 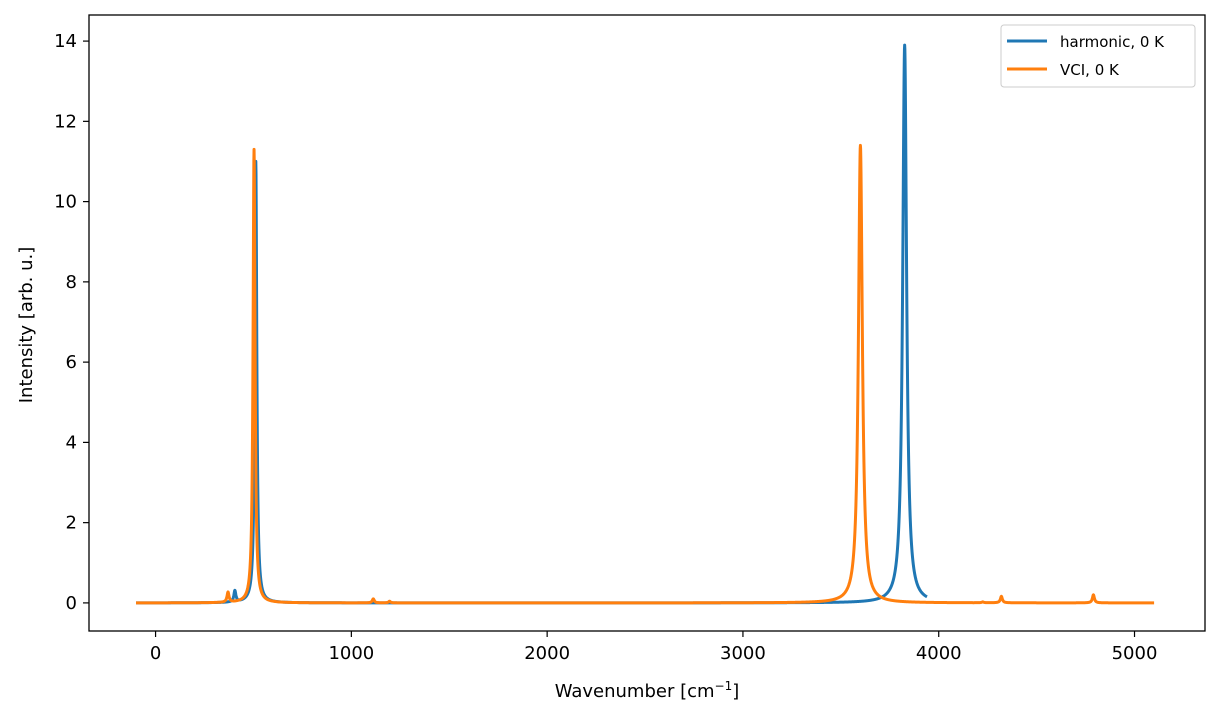 What do you see at coordinates (1090, 70) in the screenshot?
I see `legend-label-vci: VCI, 0 K` at bounding box center [1090, 70].